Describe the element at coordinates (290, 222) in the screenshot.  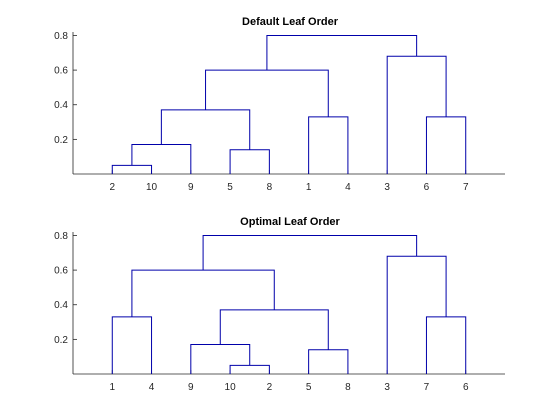
I see `chart-title: Optimal Leaf Order` at that location.